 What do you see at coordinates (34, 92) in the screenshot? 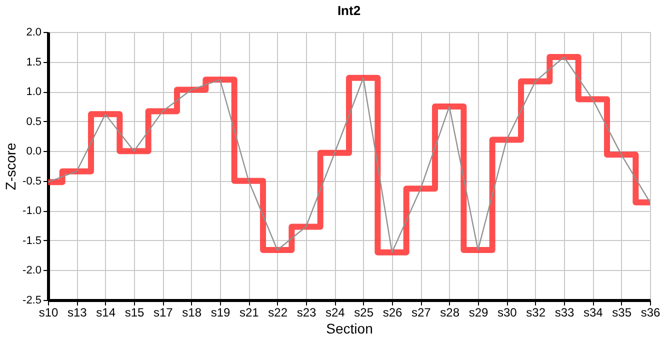
I see `y-tick-label: 1.0` at bounding box center [34, 92].